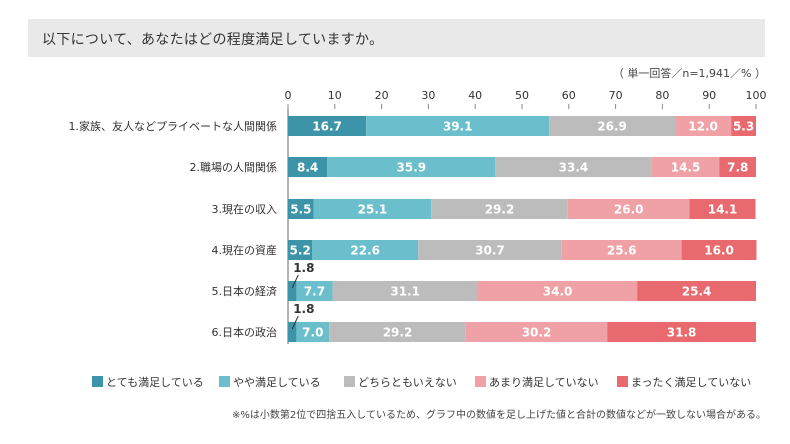 The height and width of the screenshot is (444, 790). Describe the element at coordinates (277, 382) in the screenshot. I see `legend-label: やや満足している` at that location.